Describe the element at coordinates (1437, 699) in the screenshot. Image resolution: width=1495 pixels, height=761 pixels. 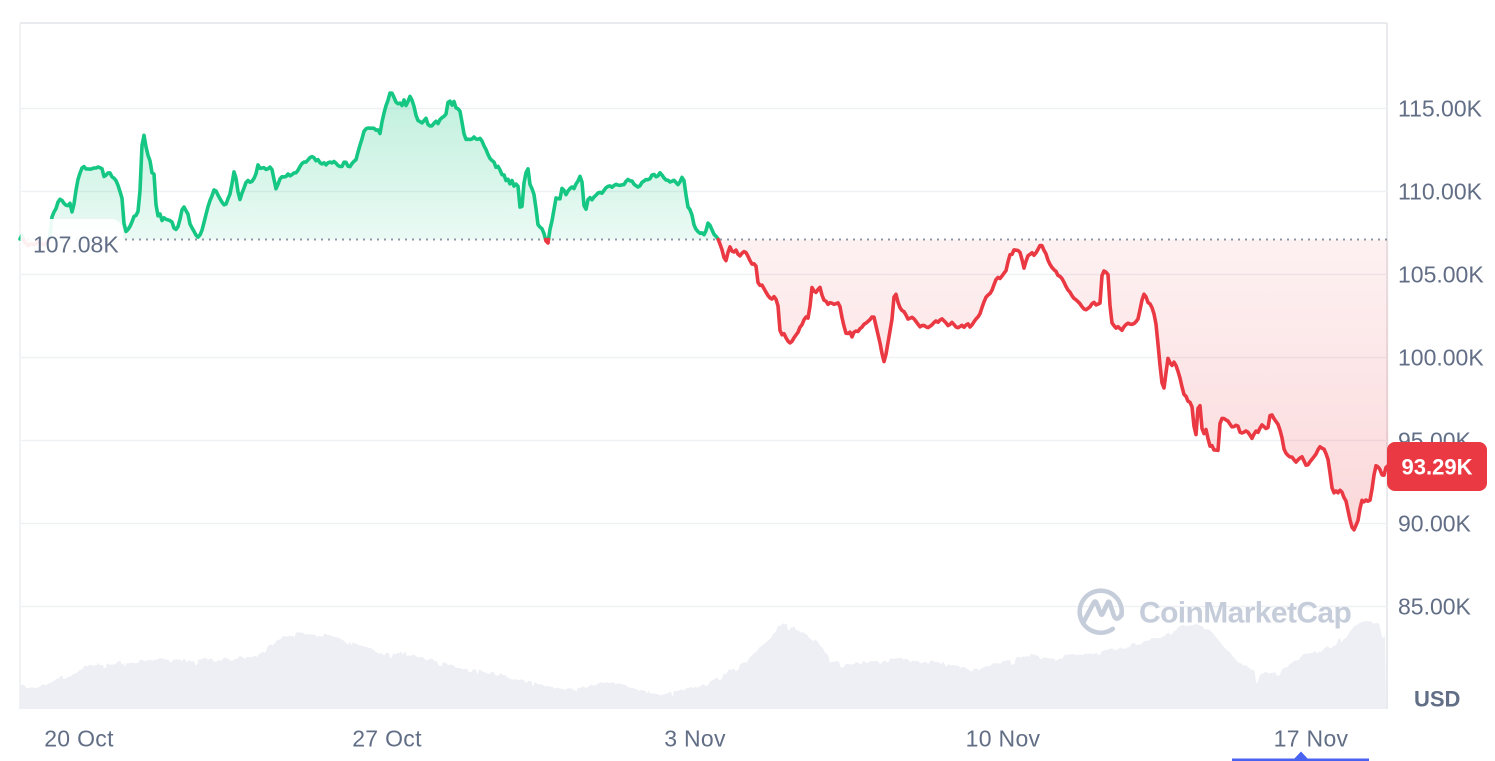
I see `svg-text: USD` at that location.